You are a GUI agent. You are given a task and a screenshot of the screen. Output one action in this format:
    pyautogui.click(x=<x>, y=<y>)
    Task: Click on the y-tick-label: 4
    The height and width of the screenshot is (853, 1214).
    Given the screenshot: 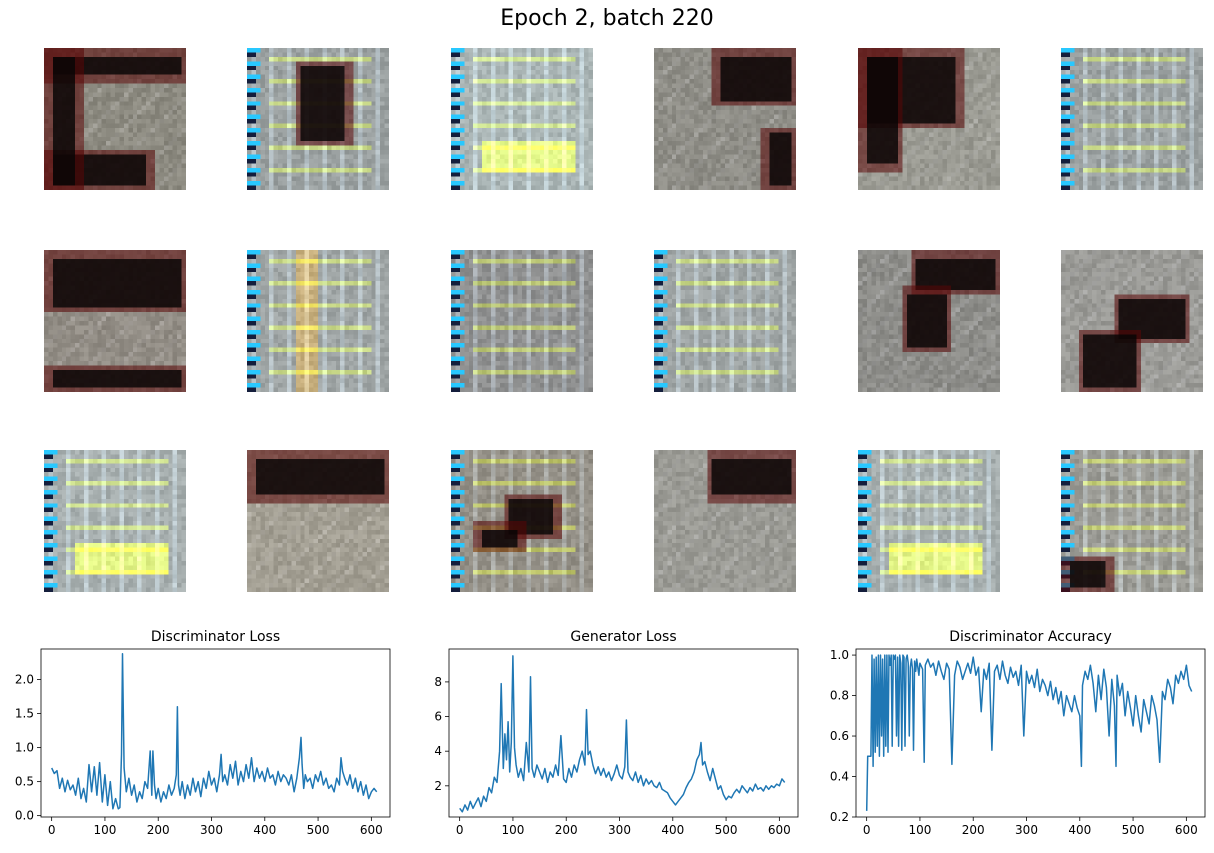 What is the action you would take?
    pyautogui.click(x=438, y=751)
    